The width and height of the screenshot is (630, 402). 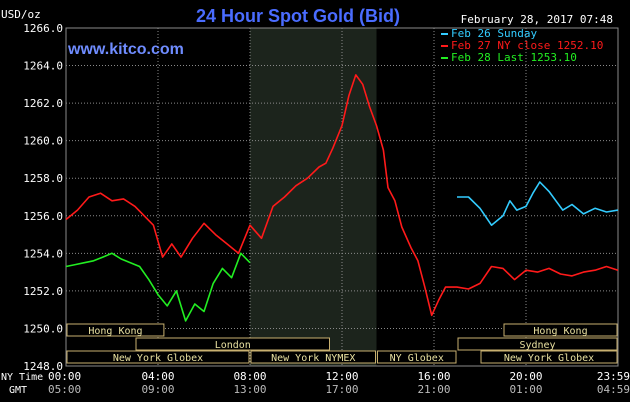 I want to click on legend-item: Feb 26 Sunday, so click(x=489, y=33).